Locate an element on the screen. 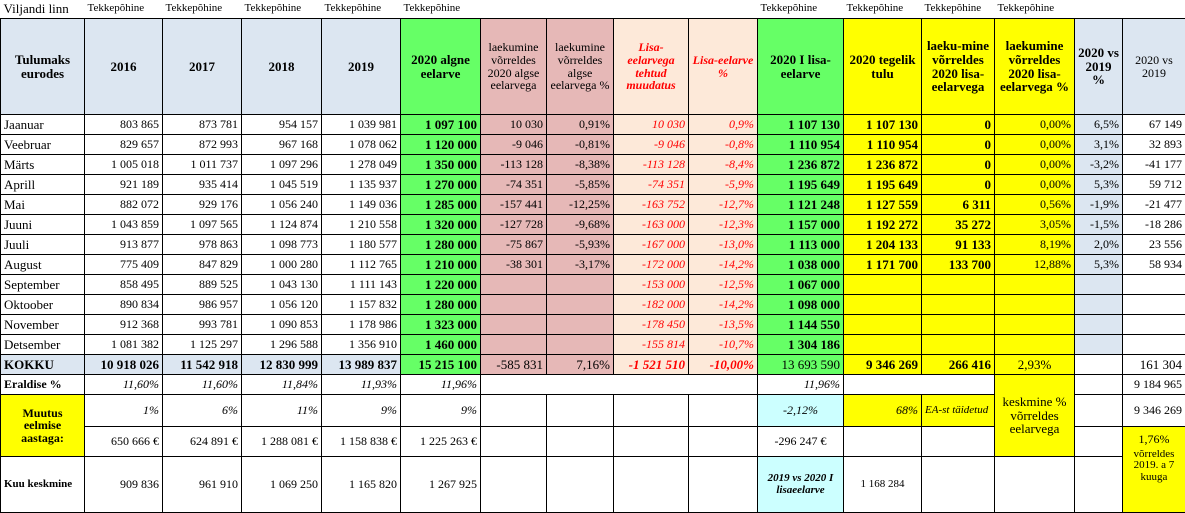  cell-supp-change: 10 030 is located at coordinates (651, 125).